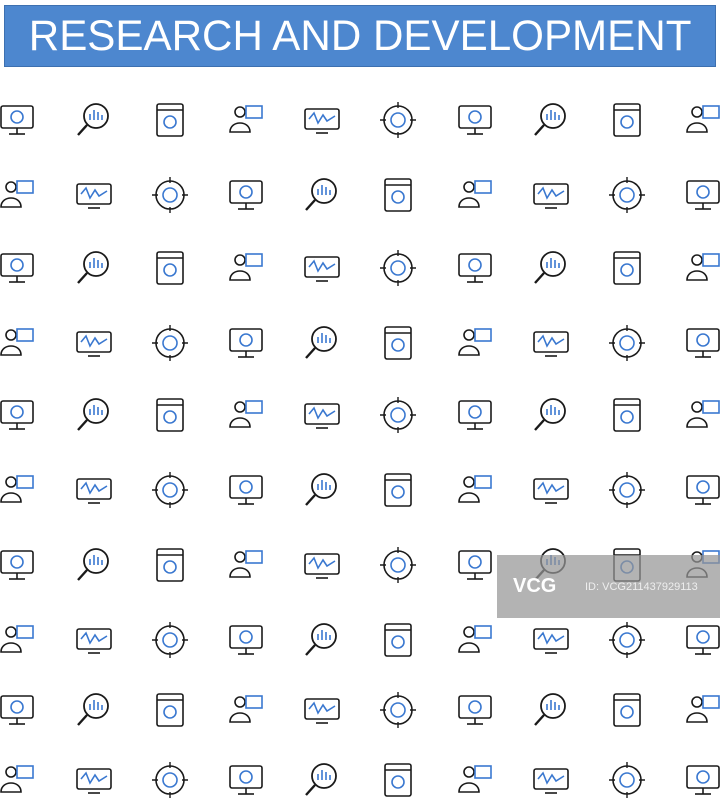 The width and height of the screenshot is (720, 805). I want to click on lab-worker-icon, so click(170, 710).